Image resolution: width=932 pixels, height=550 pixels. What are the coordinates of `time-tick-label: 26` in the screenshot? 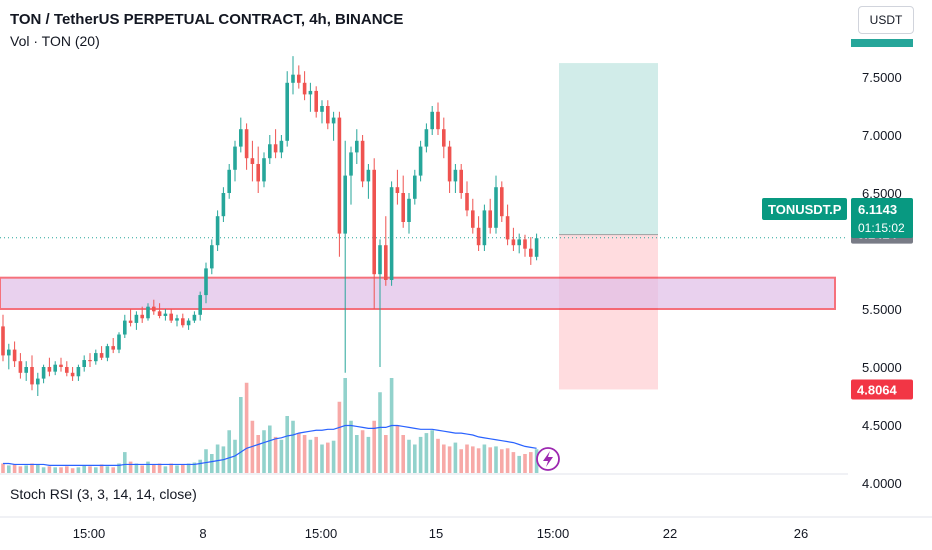 It's located at (801, 533).